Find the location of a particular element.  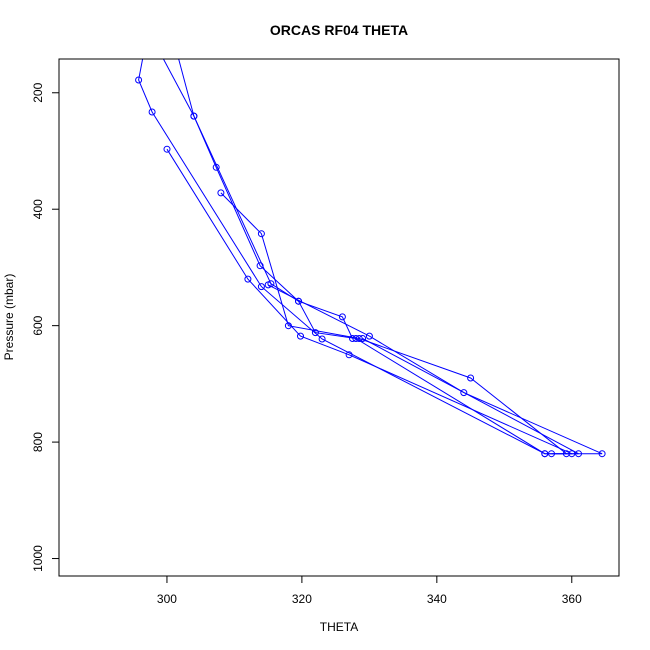

x-axis-label: THETA is located at coordinates (339, 627).